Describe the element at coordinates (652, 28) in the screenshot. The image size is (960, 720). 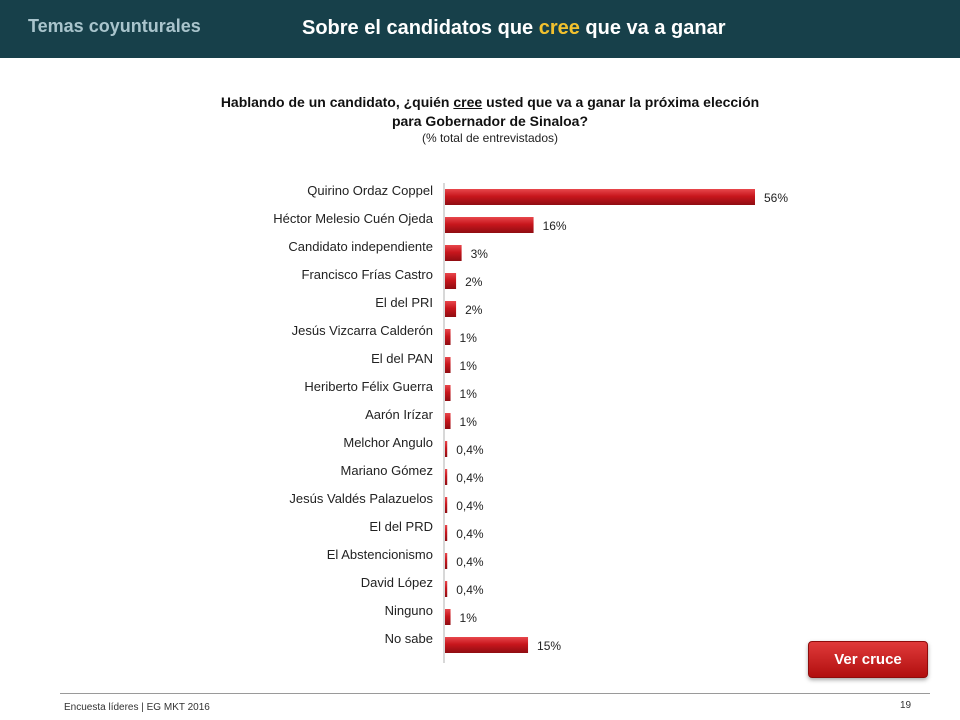
I see `slide-title-part2: que va a ganar` at that location.